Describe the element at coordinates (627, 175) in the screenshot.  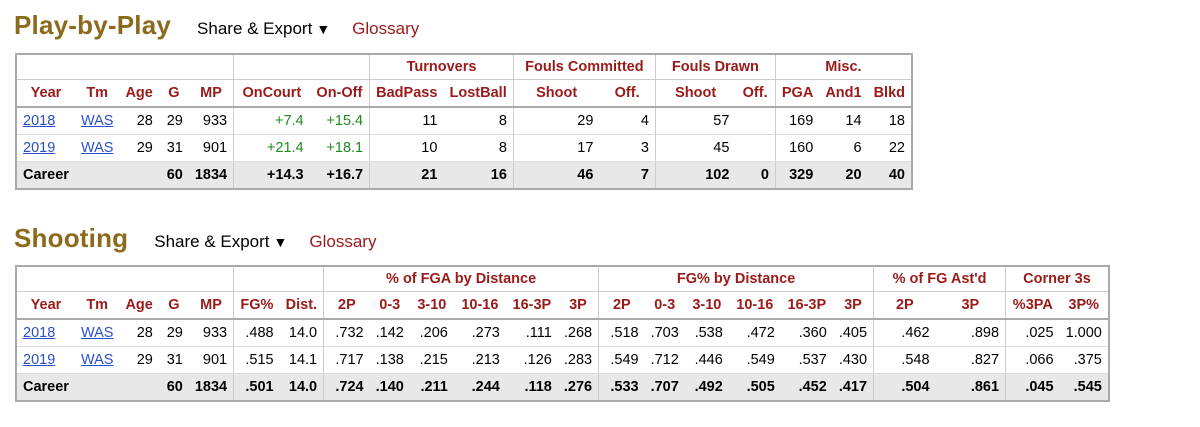
I see `pbp-cell: 7` at that location.